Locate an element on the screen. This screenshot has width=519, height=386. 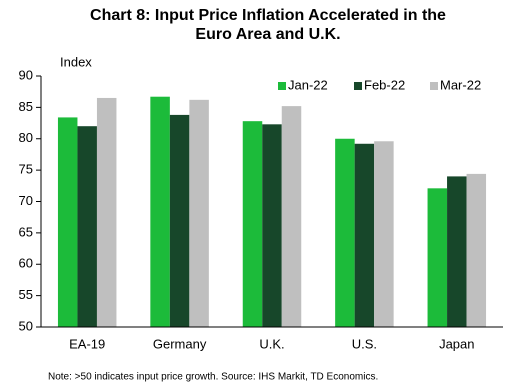
y-tick-label: 85 is located at coordinates (26, 106).